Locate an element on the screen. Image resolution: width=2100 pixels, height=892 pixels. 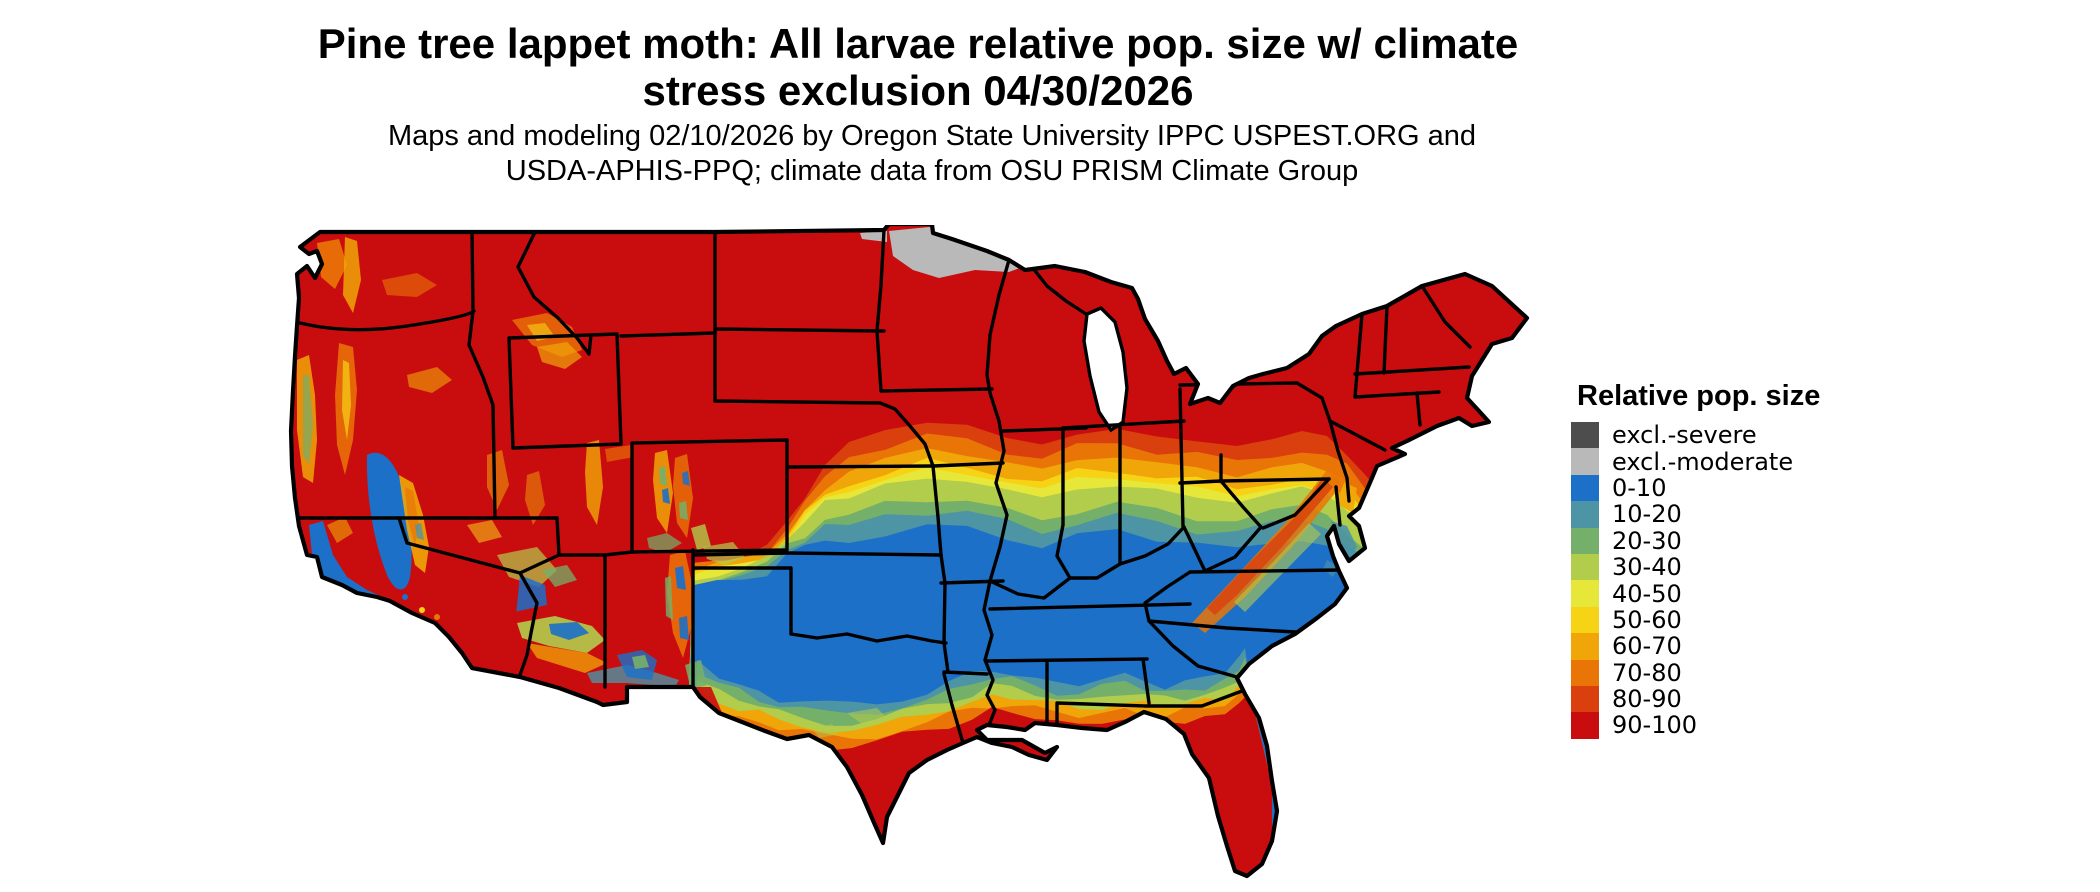
legend-item: excl.-moderate is located at coordinates (1736, 461).